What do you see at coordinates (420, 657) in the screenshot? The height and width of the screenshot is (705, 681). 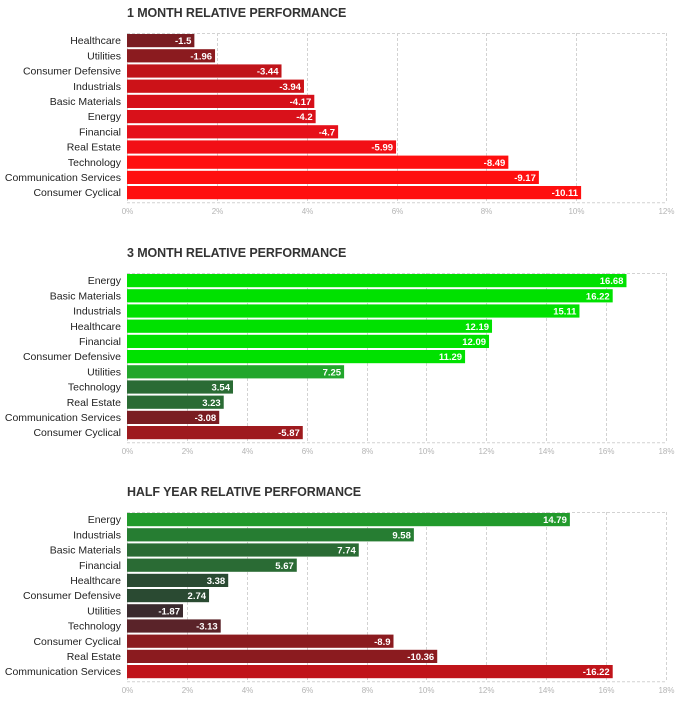 I see `bar-value-label: -10.36` at bounding box center [420, 657].